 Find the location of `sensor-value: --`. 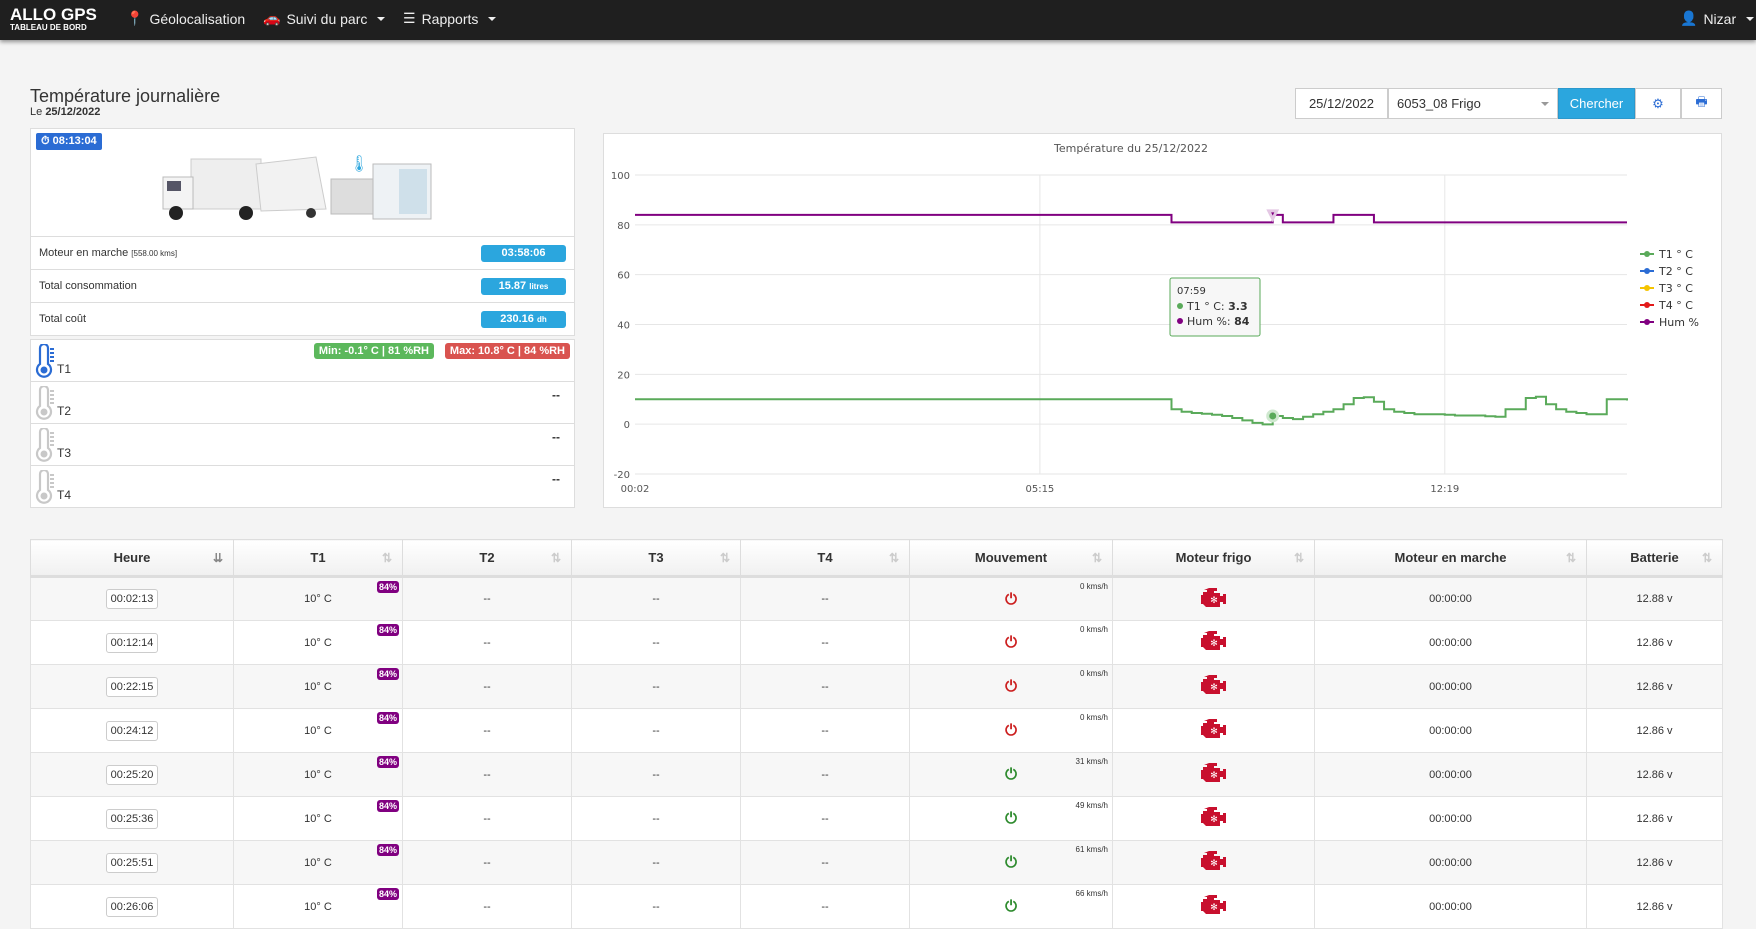

sensor-value: -- is located at coordinates (556, 395).